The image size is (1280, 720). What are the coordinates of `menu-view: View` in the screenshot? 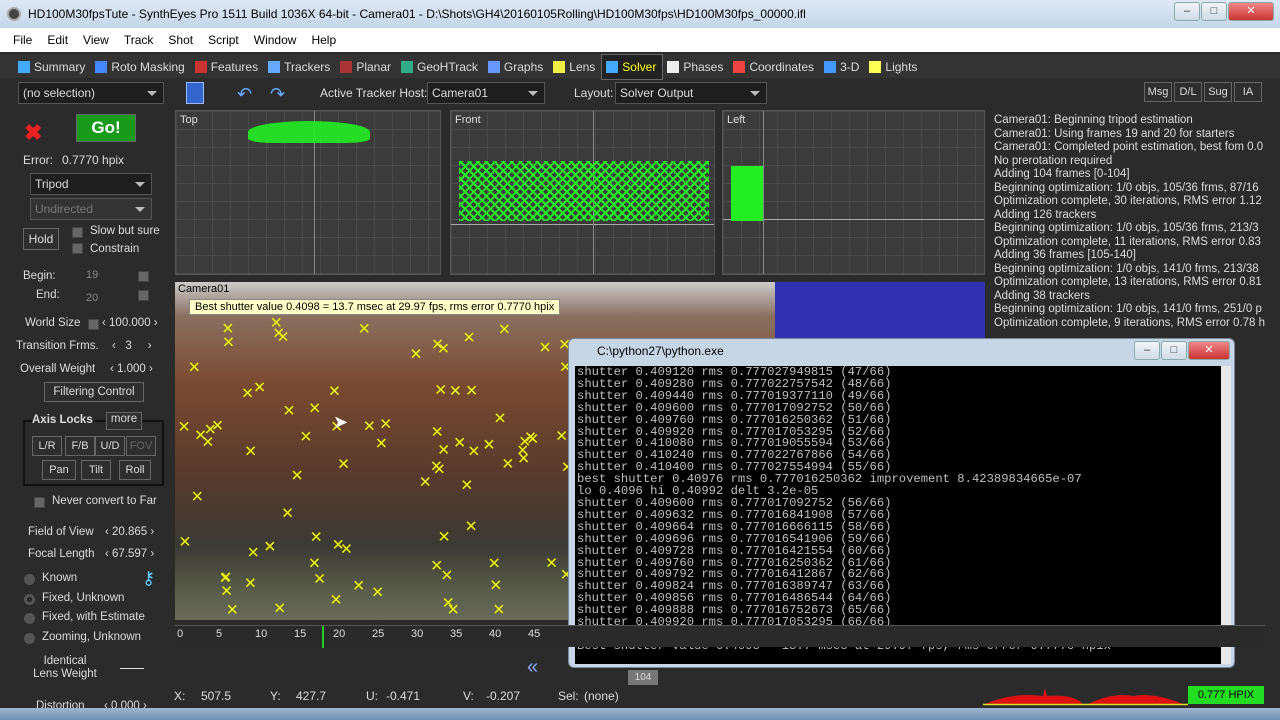 It's located at (96, 40).